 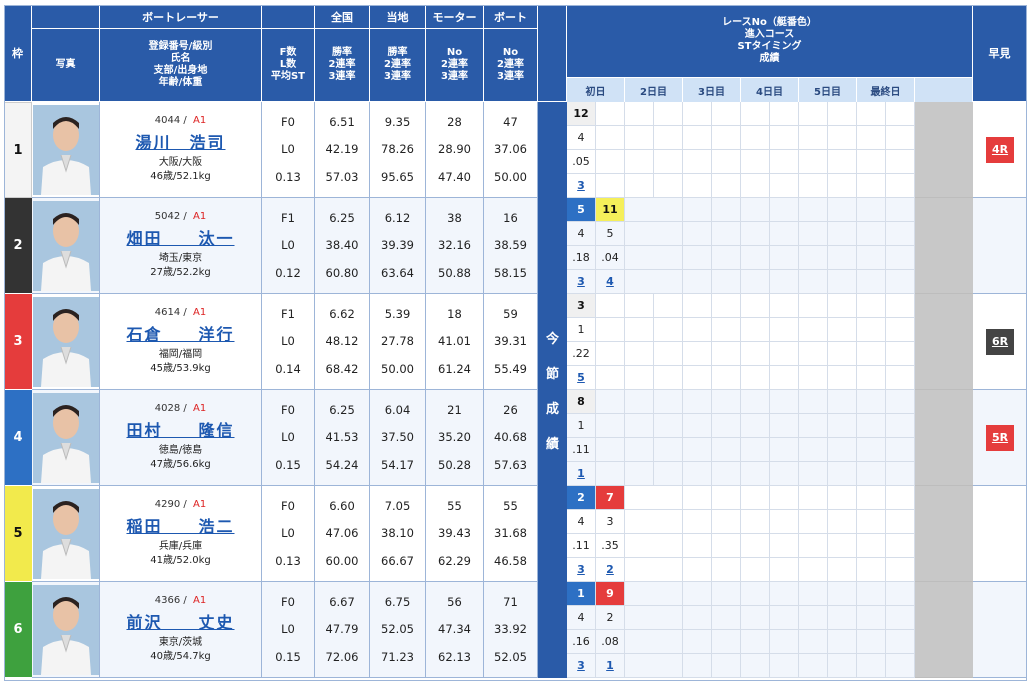 I want to click on header-early-label: 早見, so click(x=999, y=53).